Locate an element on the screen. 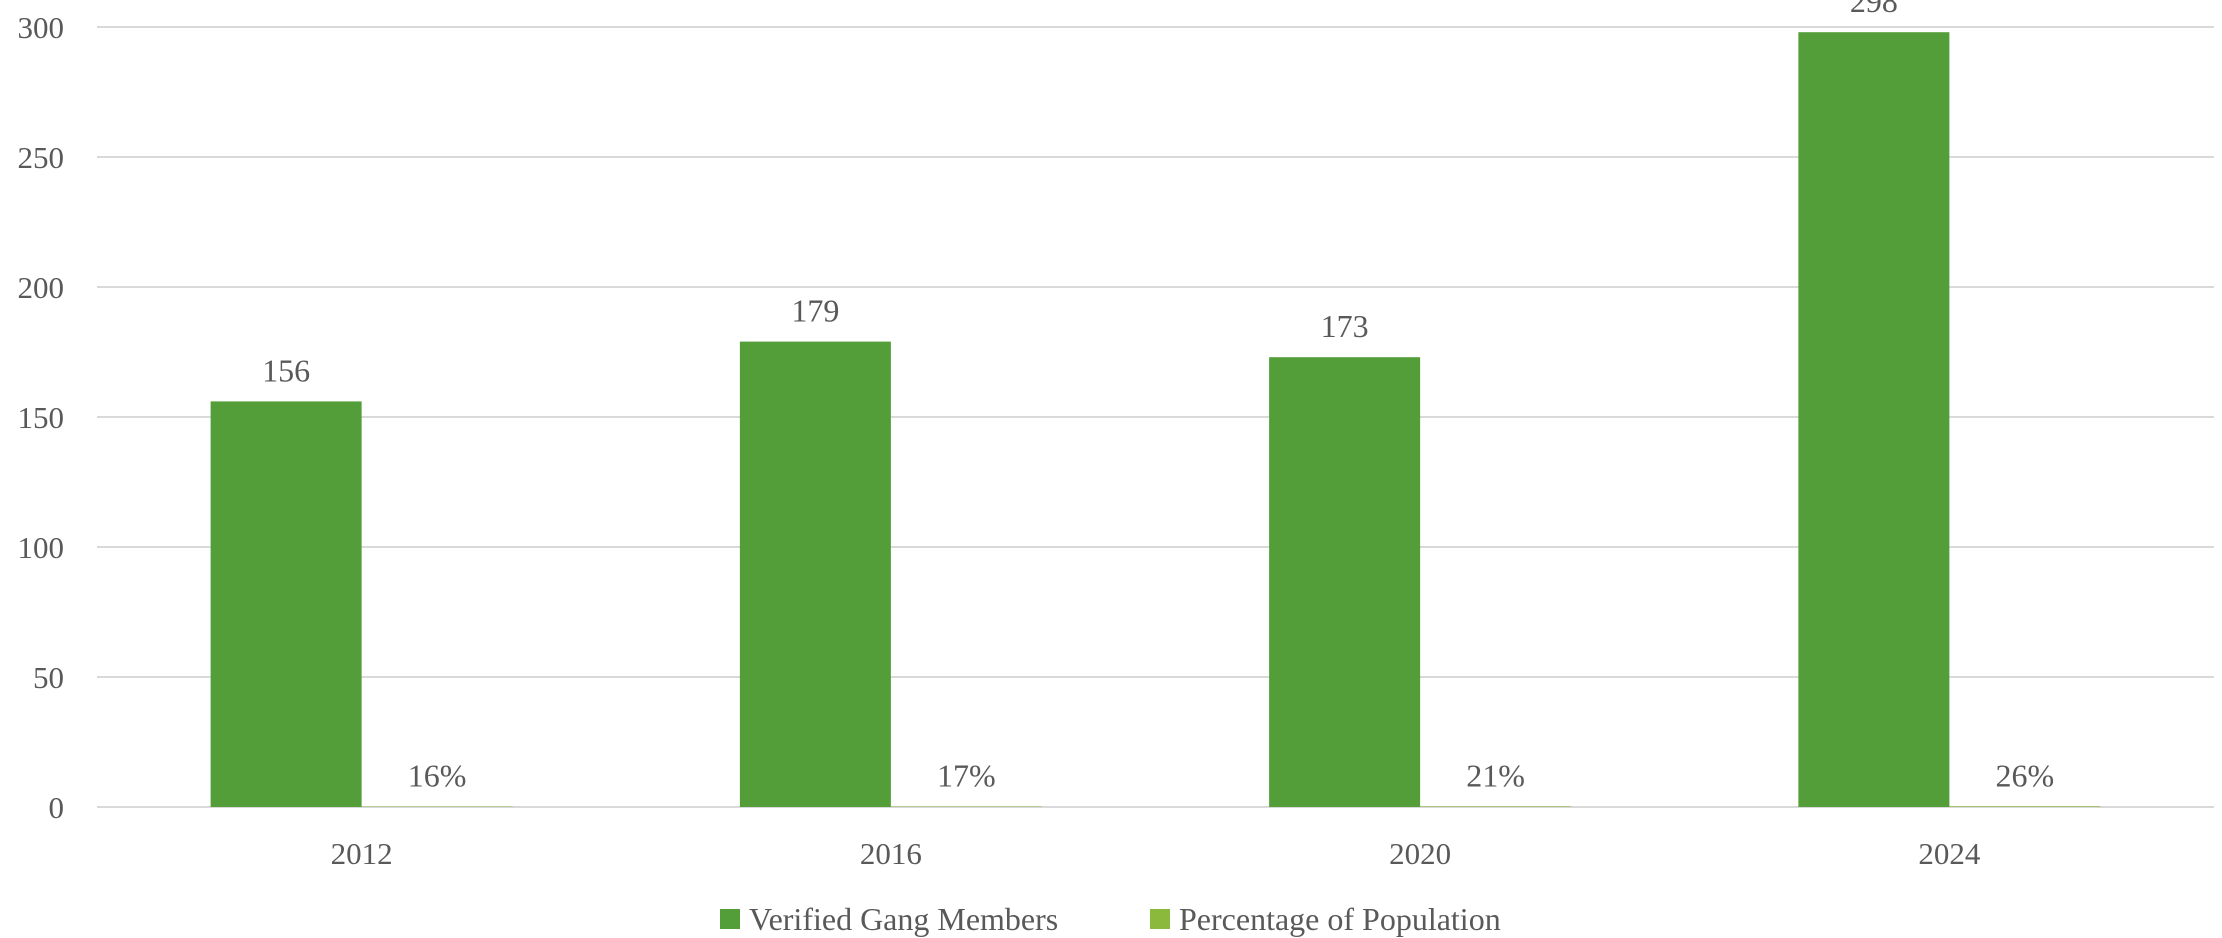 The width and height of the screenshot is (2222, 938). legend-label-verified-gang-members: Verified Gang Members is located at coordinates (903, 919).